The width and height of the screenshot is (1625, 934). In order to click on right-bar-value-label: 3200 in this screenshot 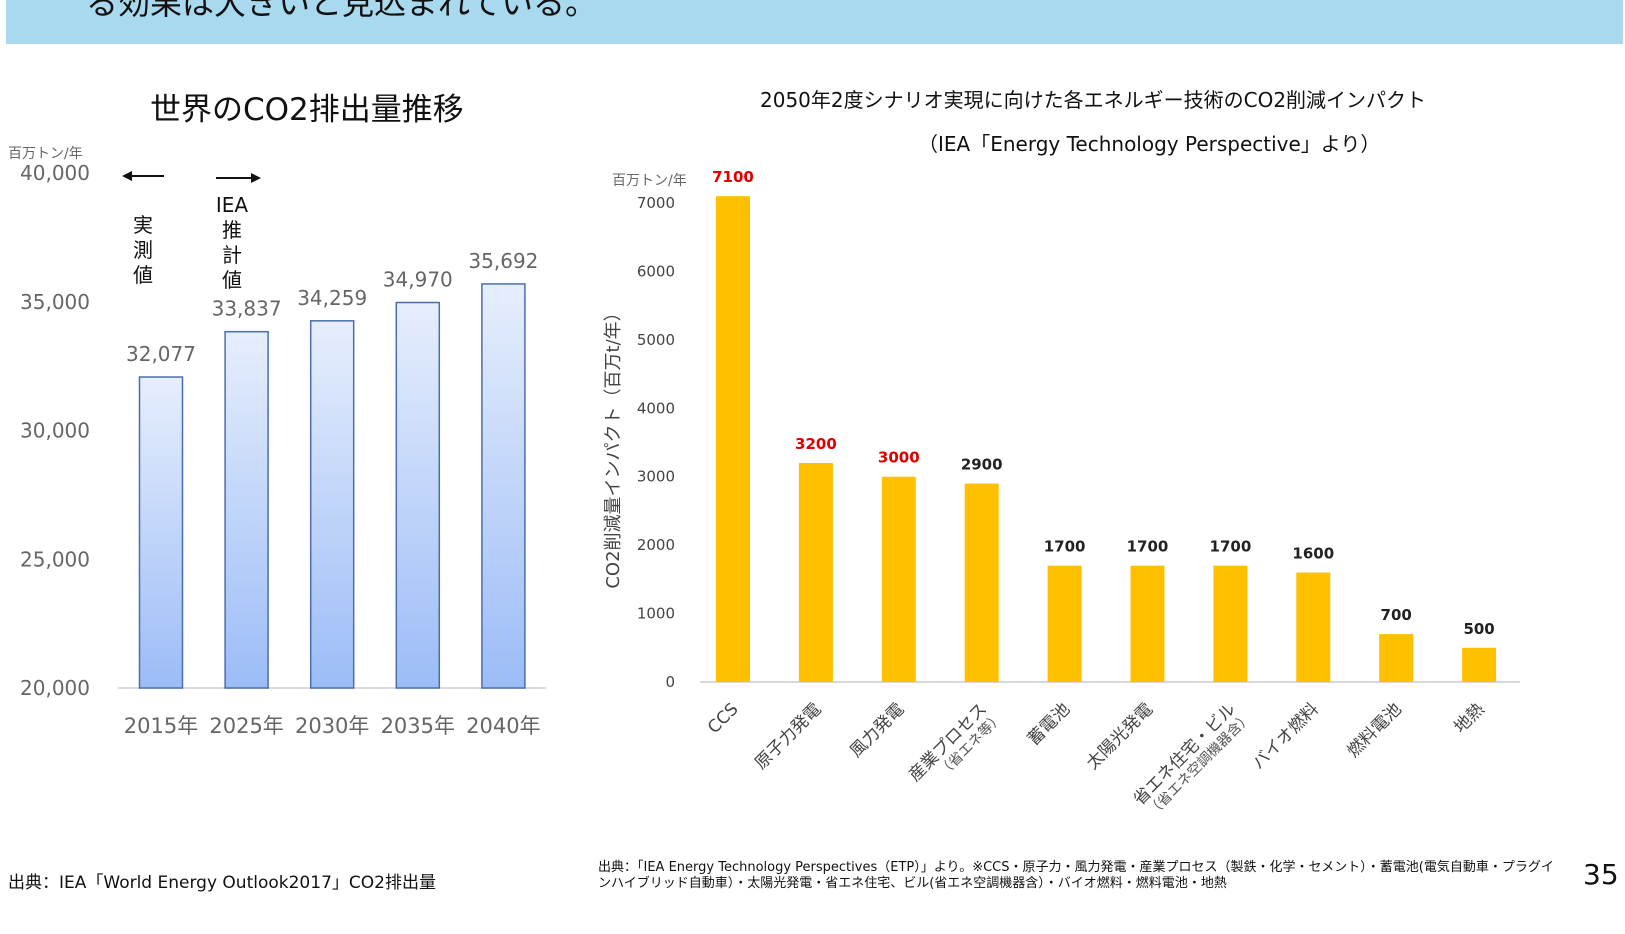, I will do `click(816, 444)`.